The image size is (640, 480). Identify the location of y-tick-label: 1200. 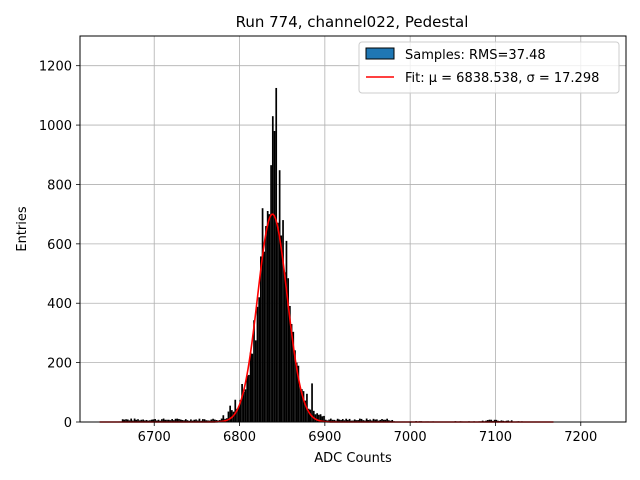
(55, 67).